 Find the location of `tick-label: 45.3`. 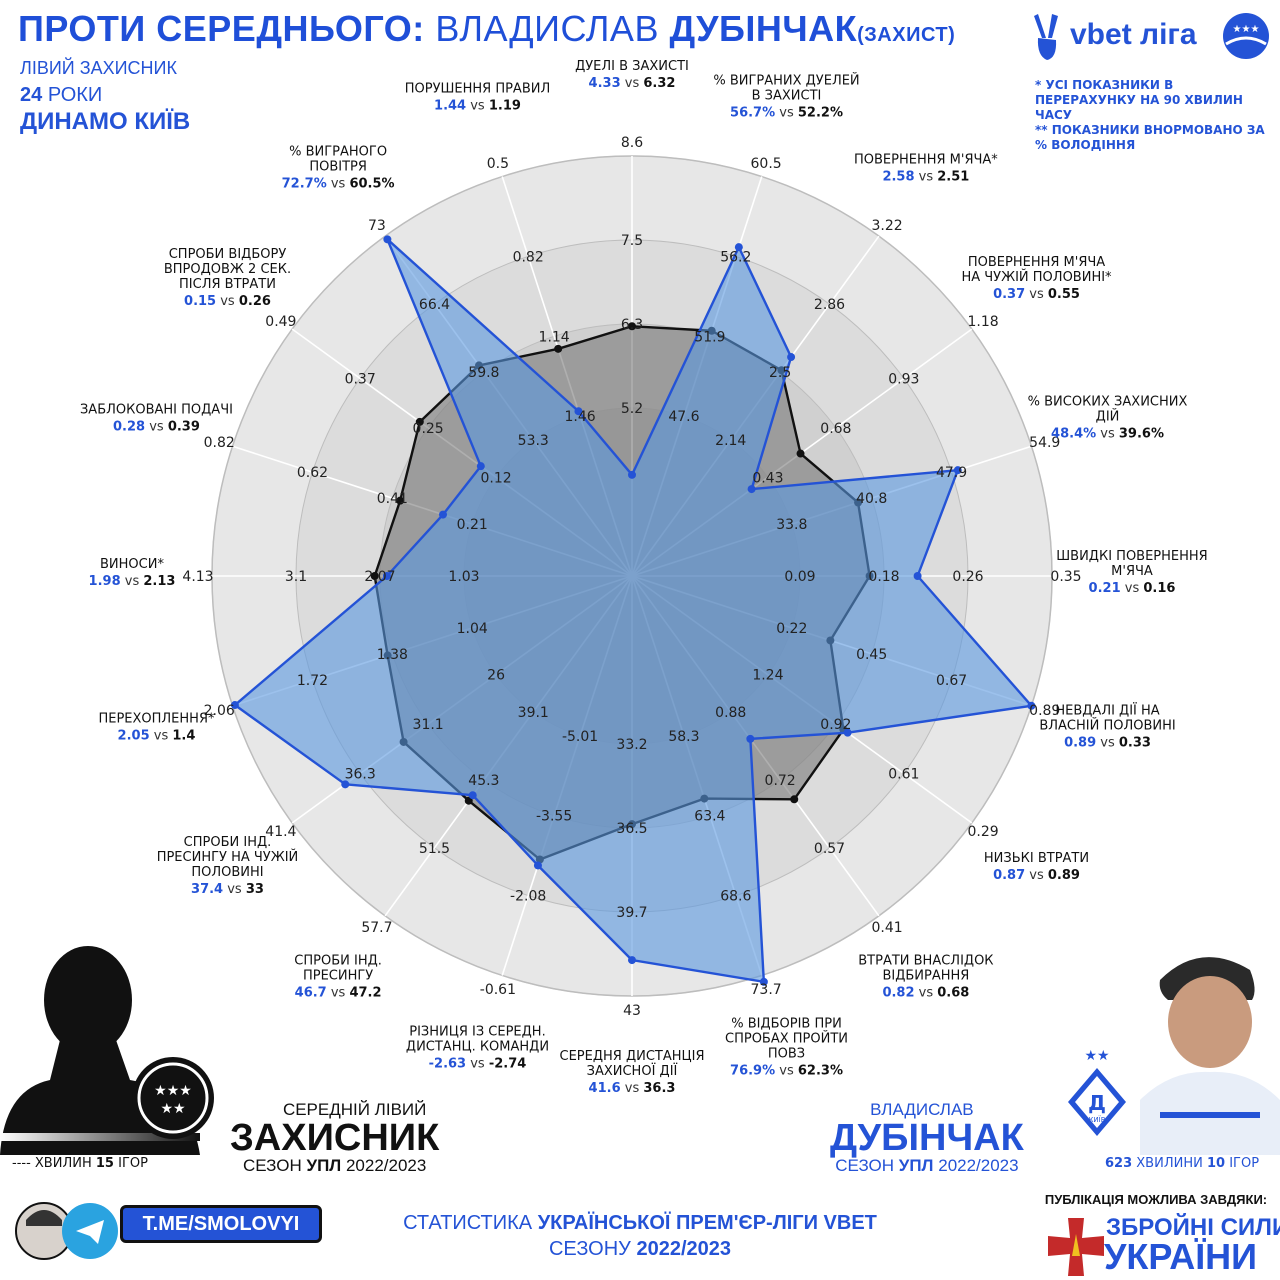

tick-label: 45.3 is located at coordinates (483, 781).